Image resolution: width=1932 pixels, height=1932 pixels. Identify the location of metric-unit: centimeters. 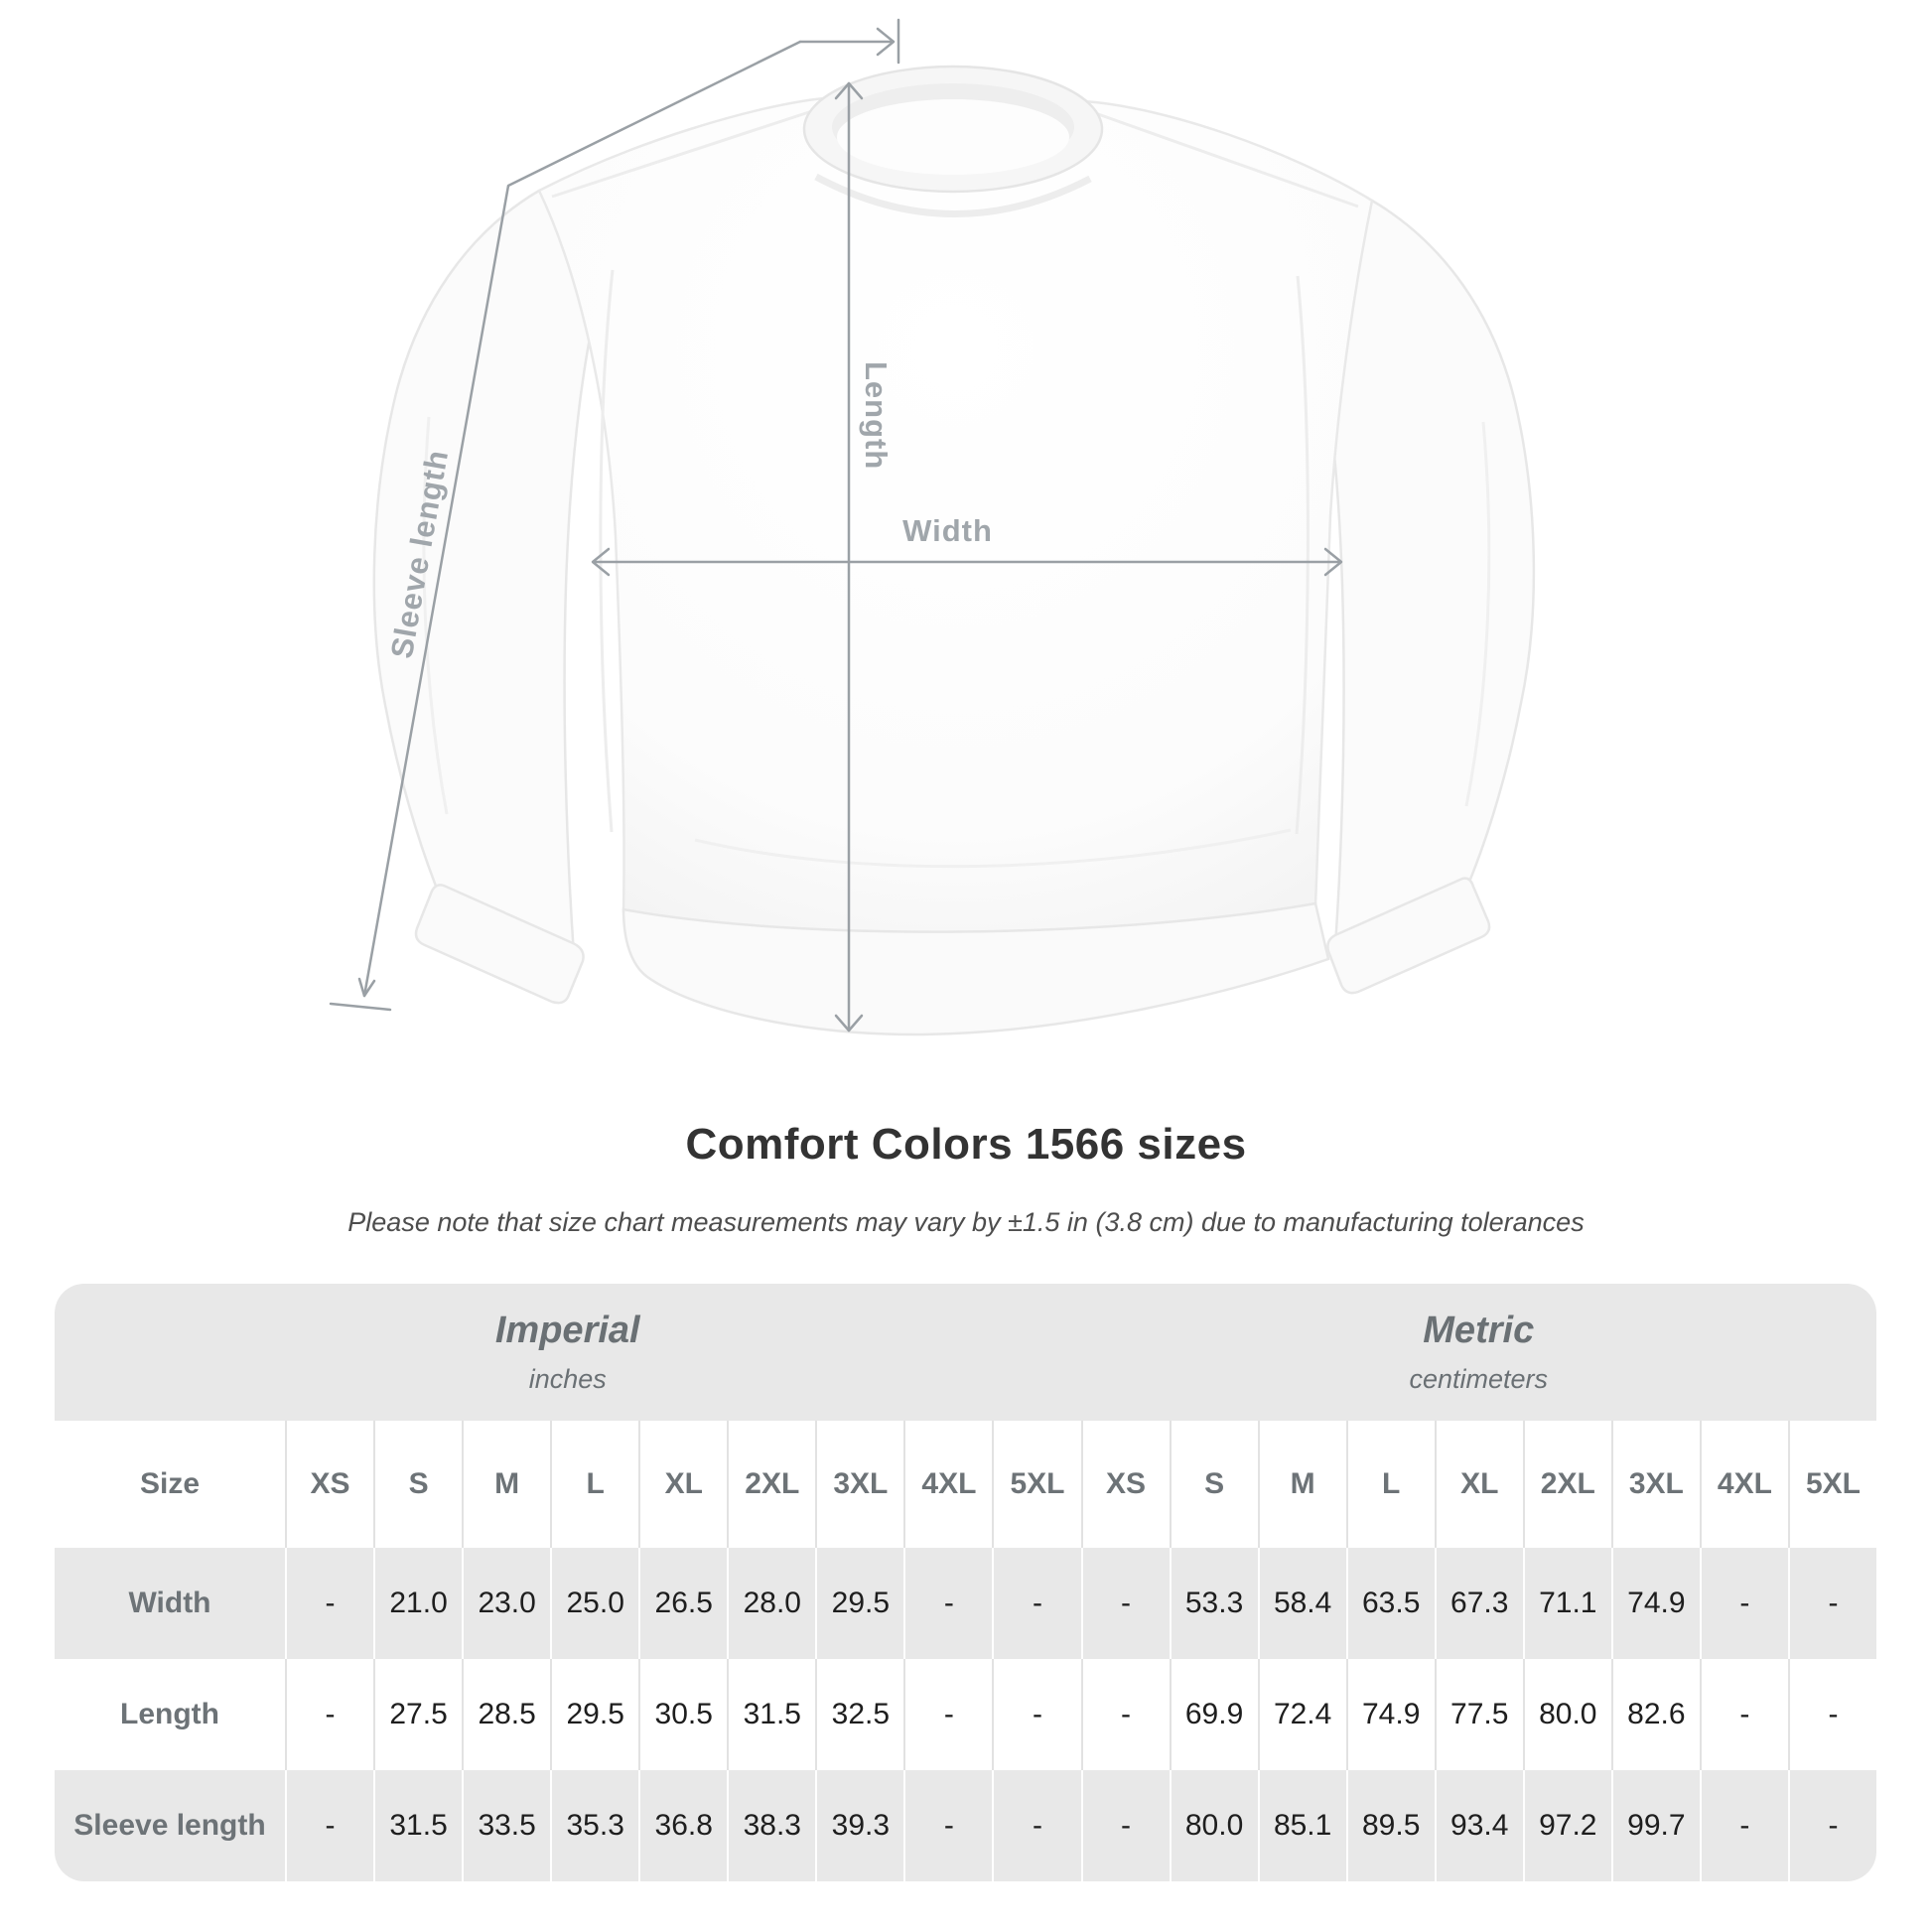
(1479, 1379).